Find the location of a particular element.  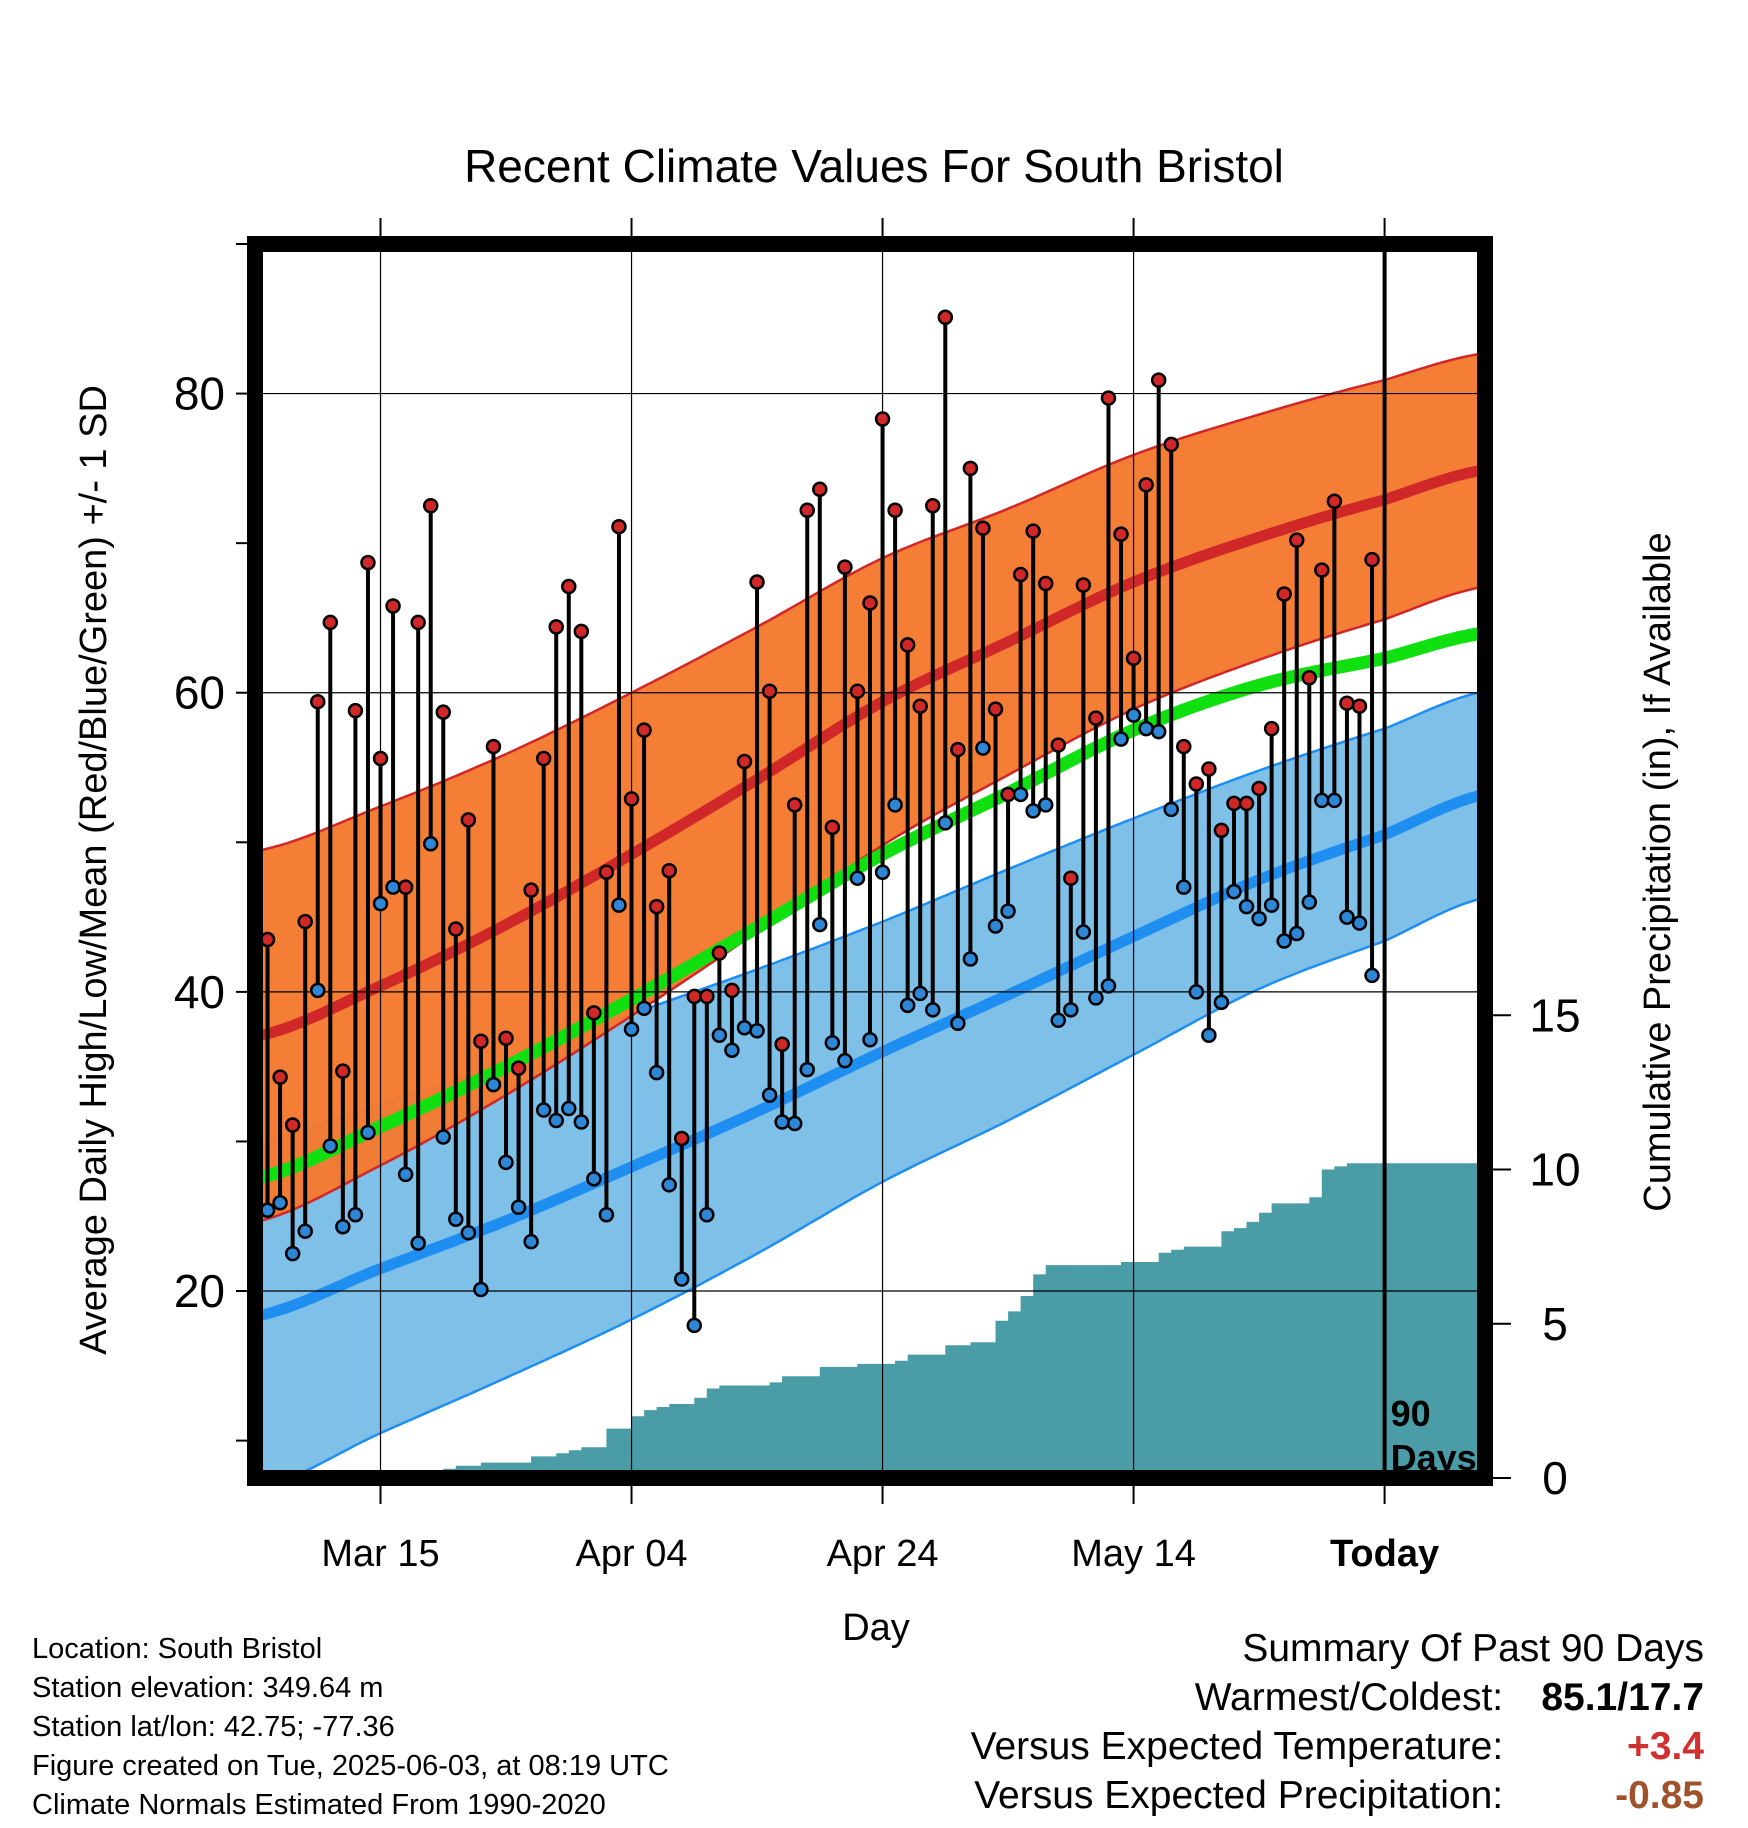

temperature-anomaly-label: Versus Expected Temperature: is located at coordinates (1237, 1746).